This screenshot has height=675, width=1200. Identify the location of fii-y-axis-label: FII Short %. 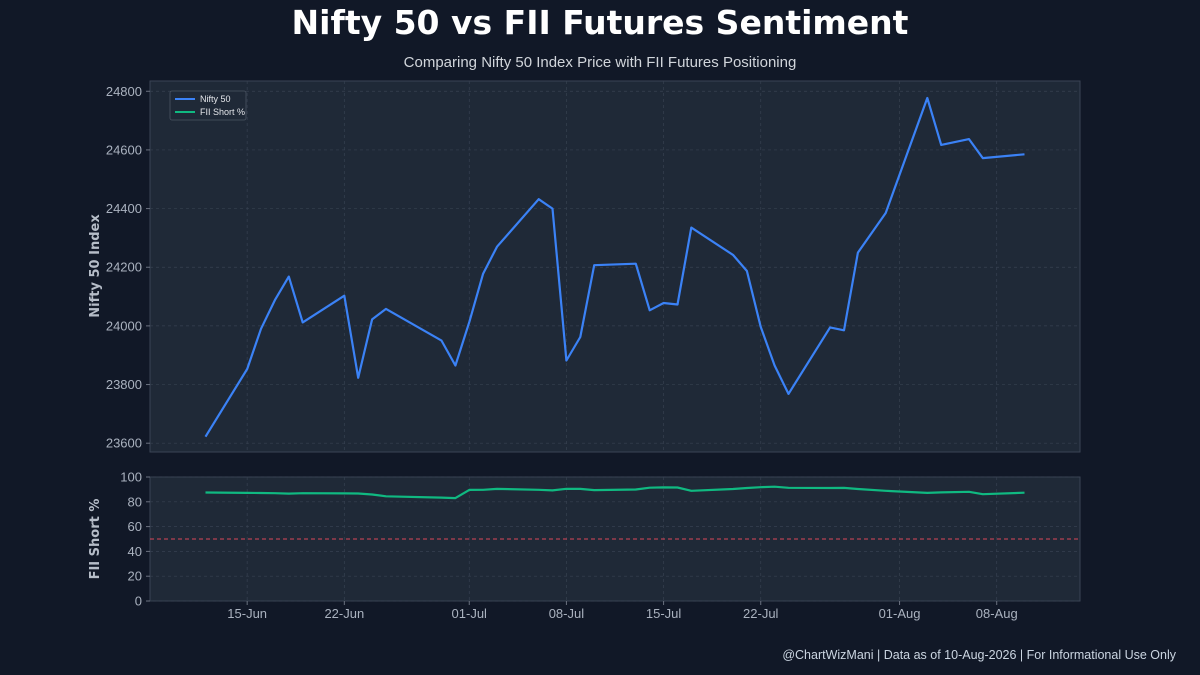
(95, 539).